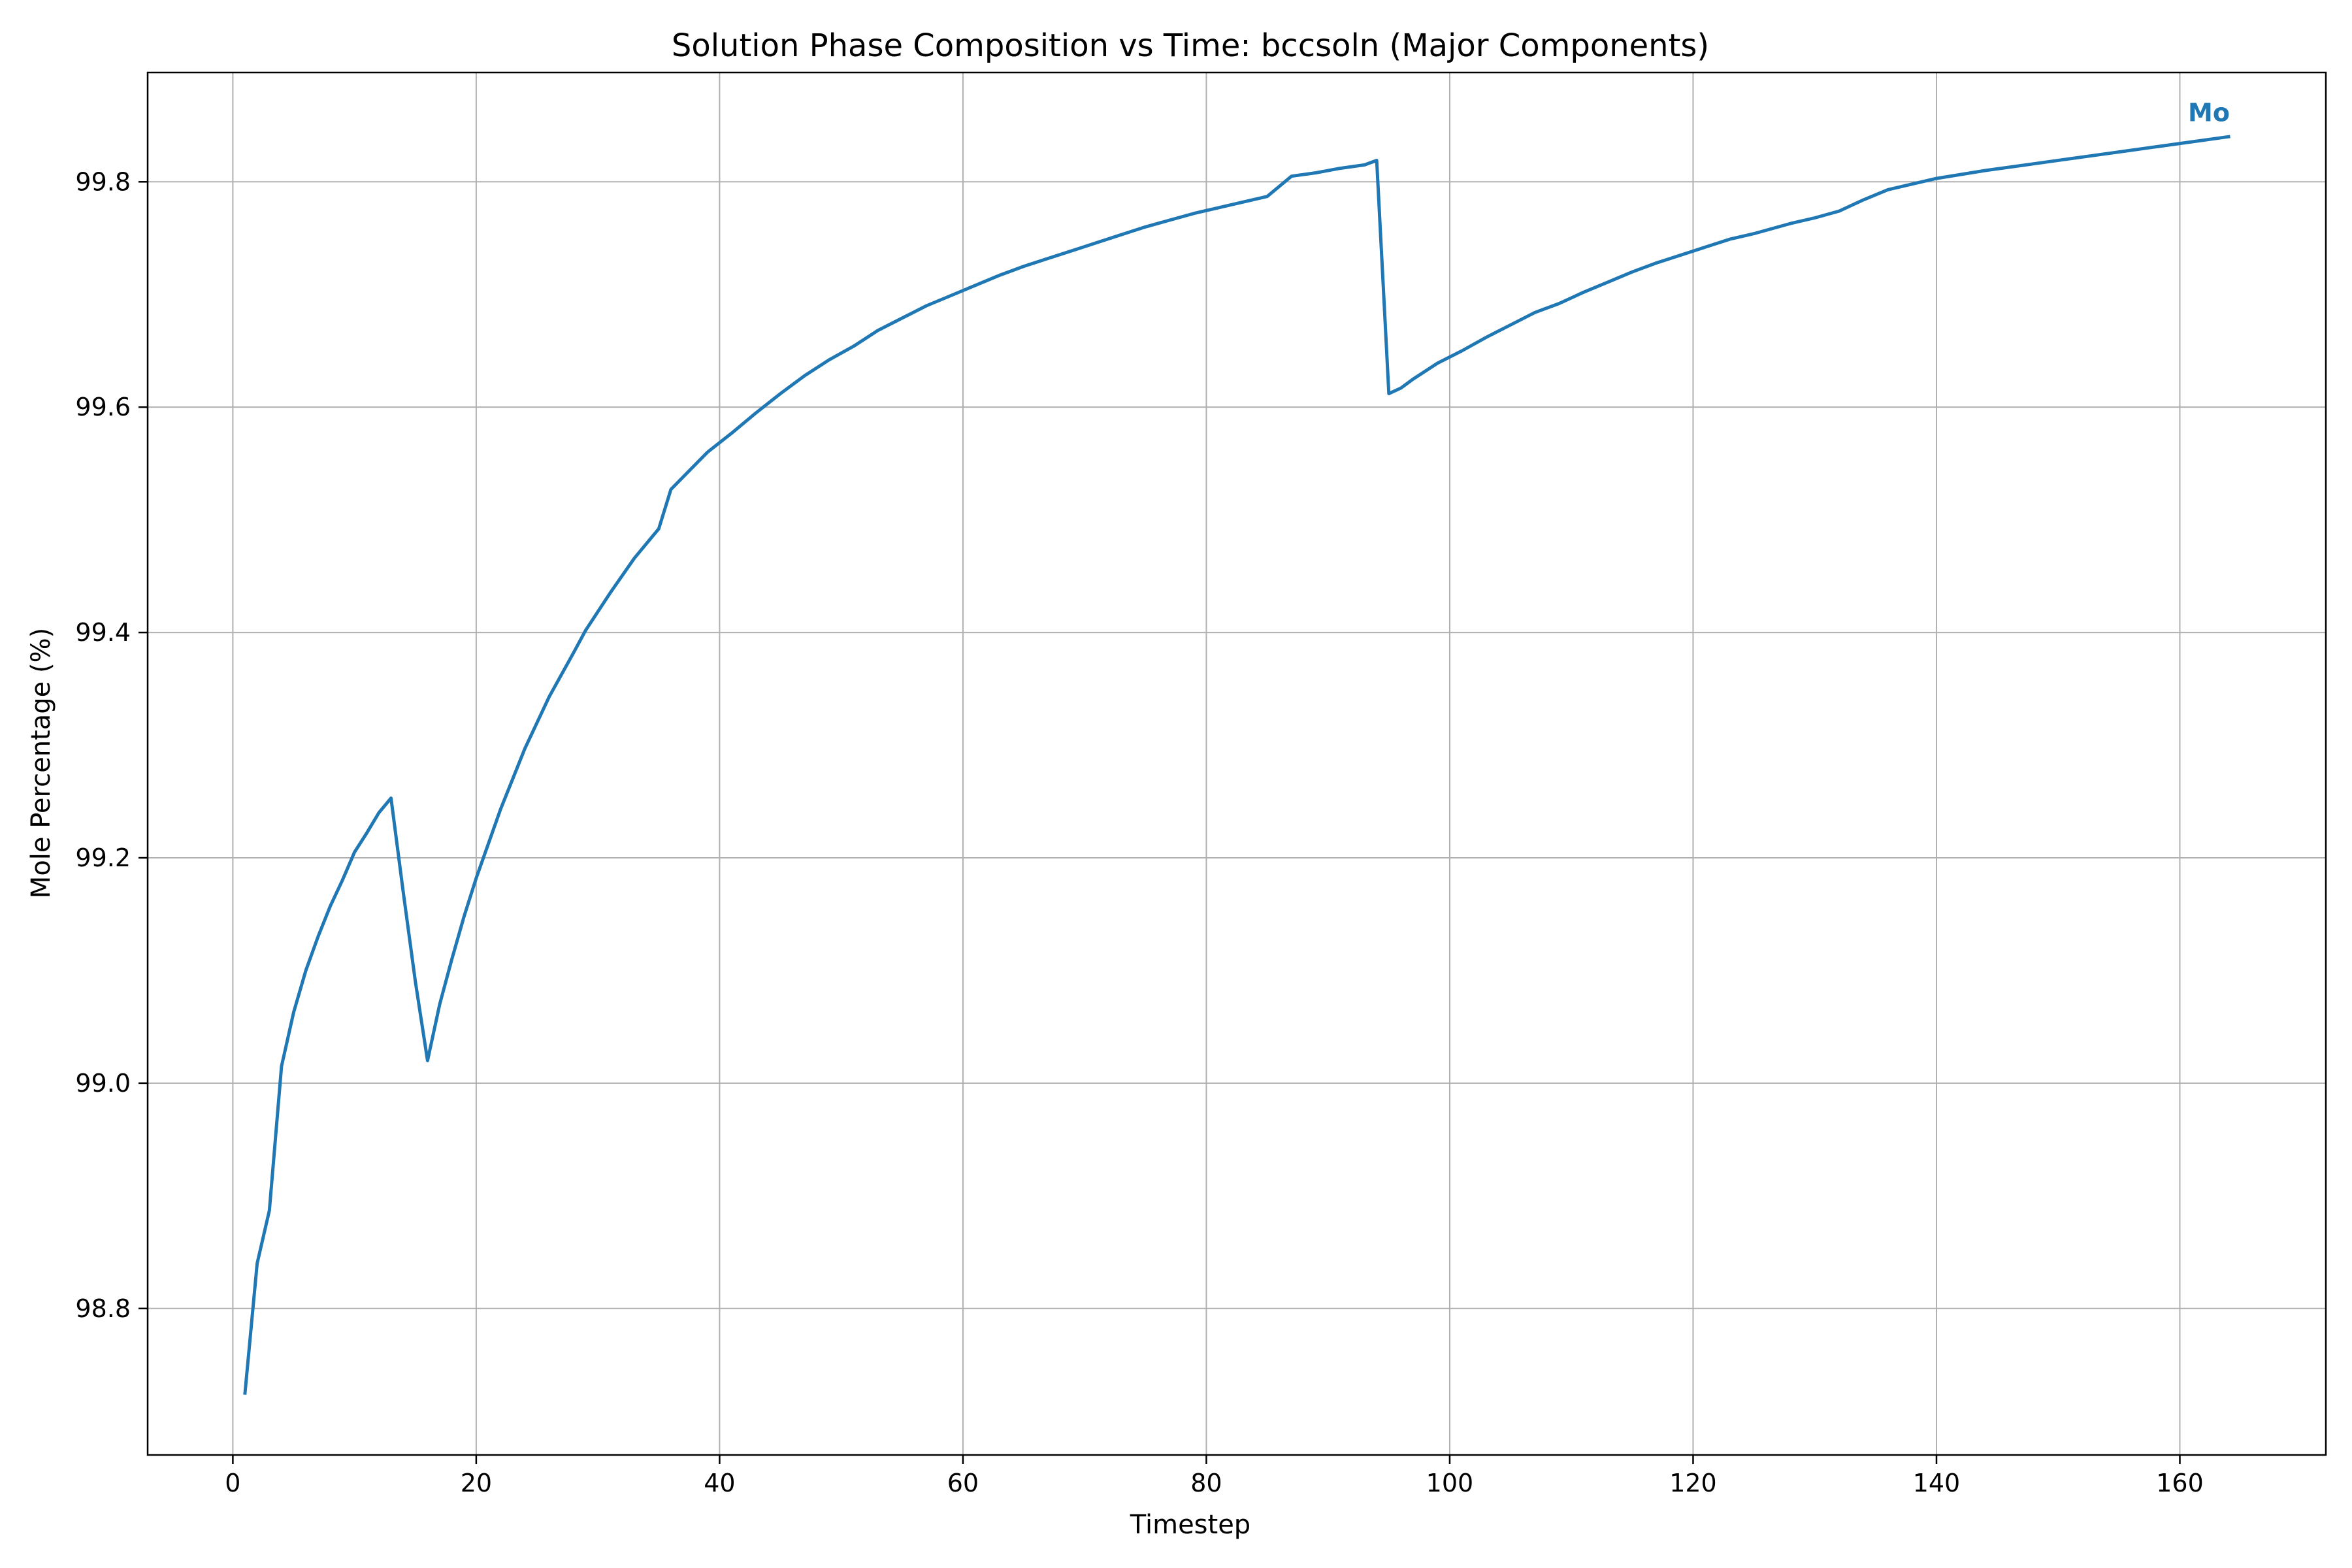 This screenshot has width=2352, height=1568. What do you see at coordinates (103, 181) in the screenshot?
I see `y-tick-label: 99.8` at bounding box center [103, 181].